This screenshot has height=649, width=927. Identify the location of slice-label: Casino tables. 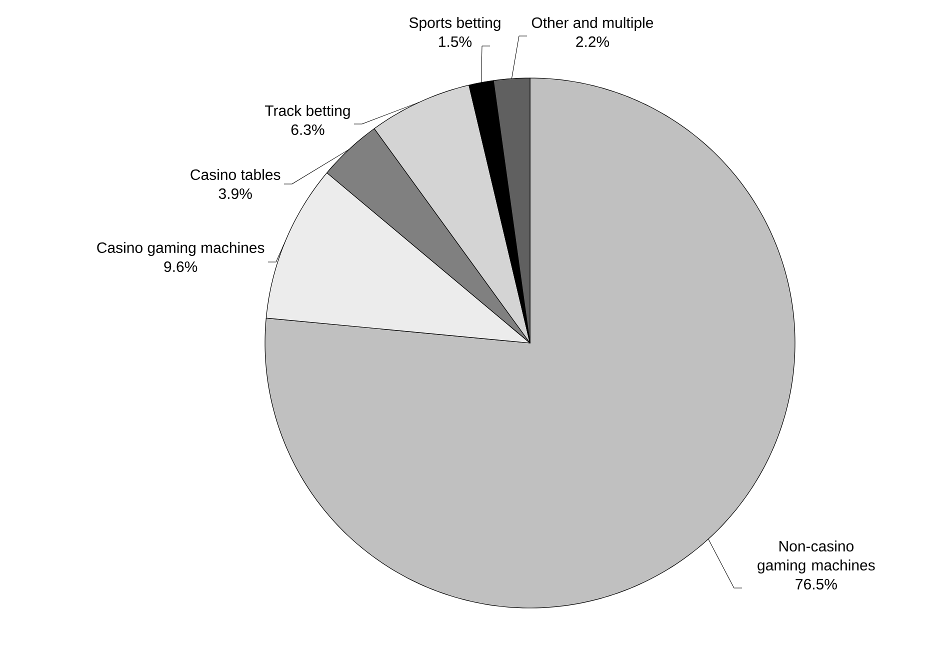
(235, 174).